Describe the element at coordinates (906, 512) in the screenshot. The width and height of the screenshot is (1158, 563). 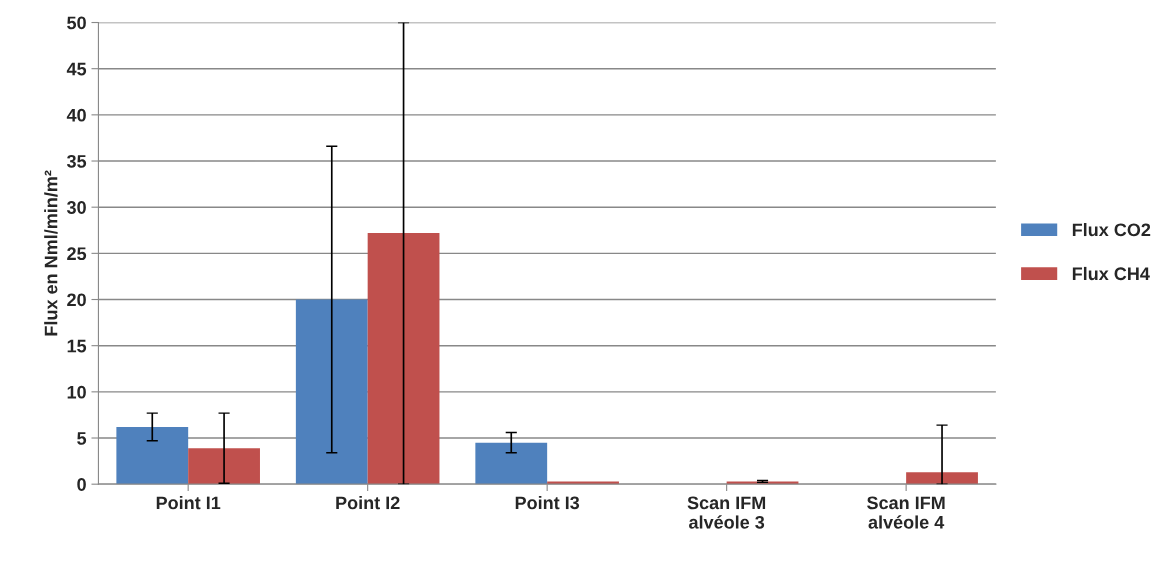
I see `x-tick-label: Scan IFM alvéole 4` at that location.